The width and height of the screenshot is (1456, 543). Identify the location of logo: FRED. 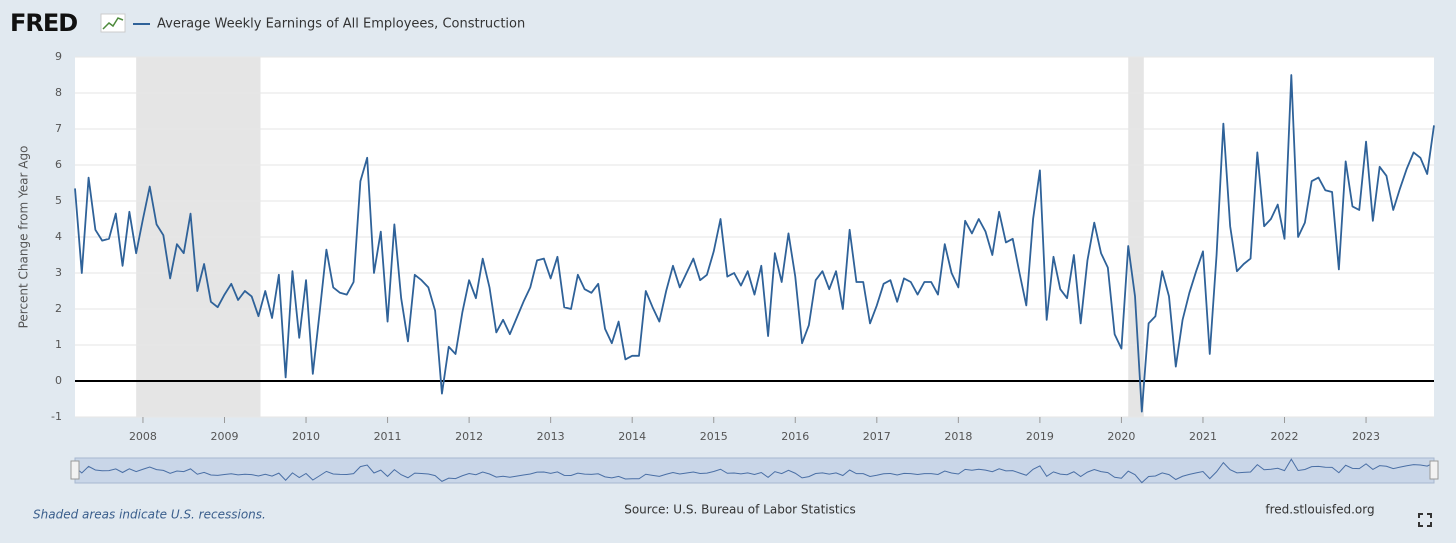
(43, 23).